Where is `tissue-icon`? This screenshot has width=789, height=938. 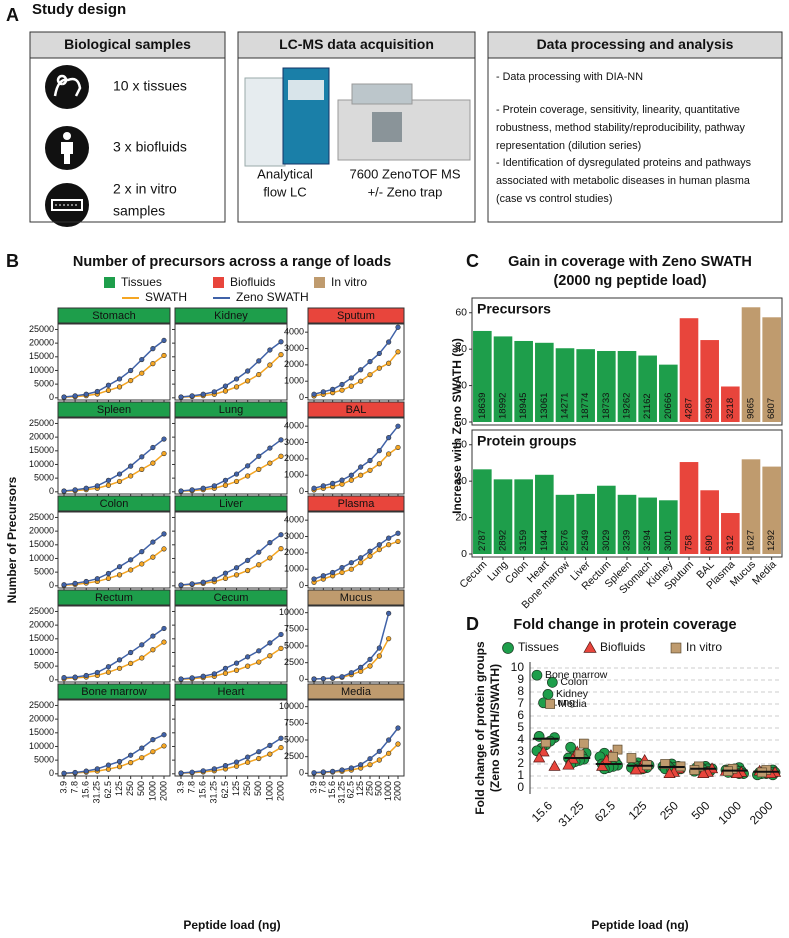
tissue-icon is located at coordinates (67, 87).